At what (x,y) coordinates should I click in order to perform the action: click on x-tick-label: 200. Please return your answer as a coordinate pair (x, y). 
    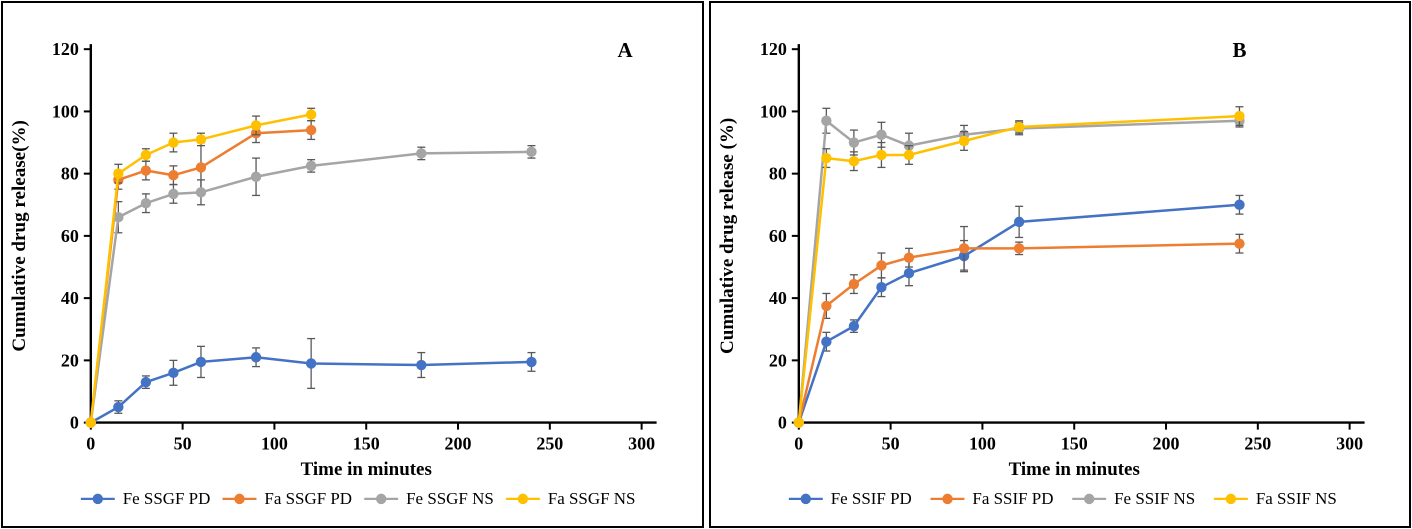
    Looking at the image, I should click on (1165, 444).